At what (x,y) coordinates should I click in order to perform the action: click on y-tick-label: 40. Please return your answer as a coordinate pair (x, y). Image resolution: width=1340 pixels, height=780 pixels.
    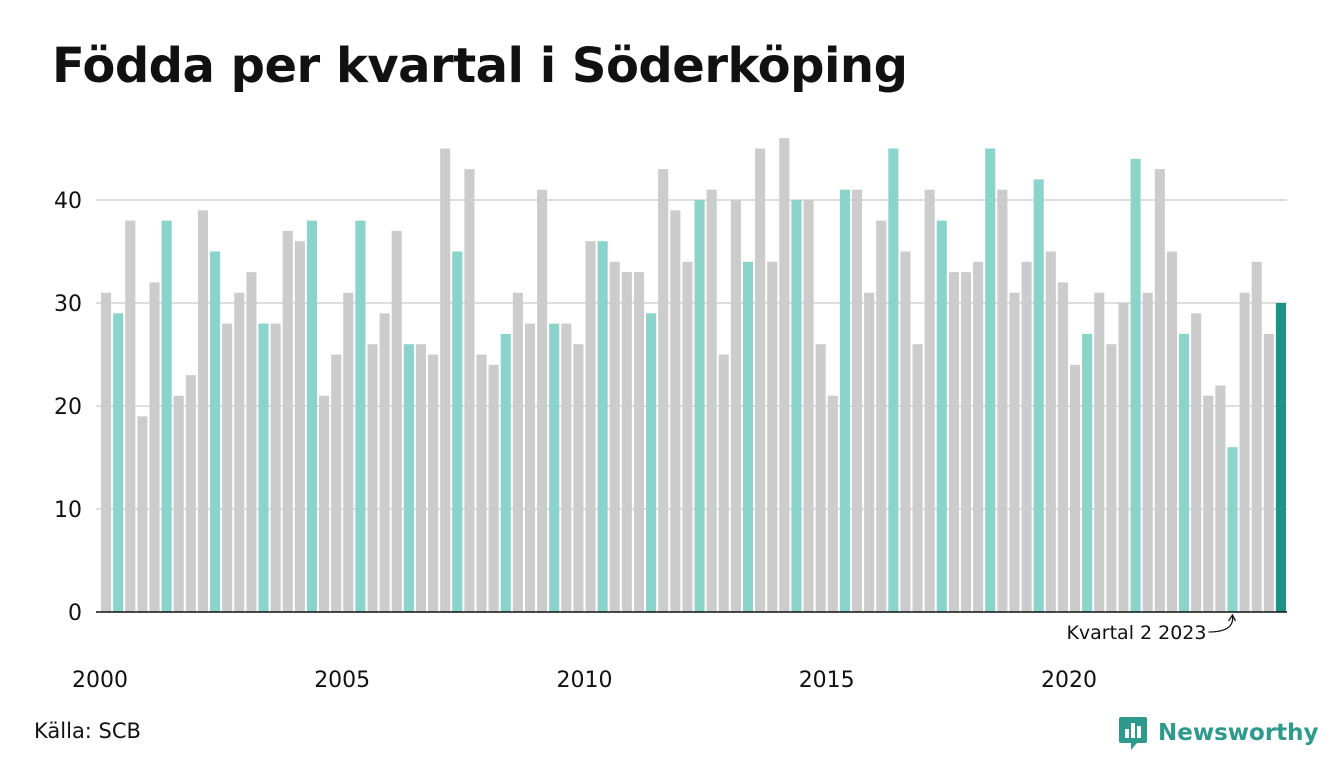
    Looking at the image, I should click on (68, 201).